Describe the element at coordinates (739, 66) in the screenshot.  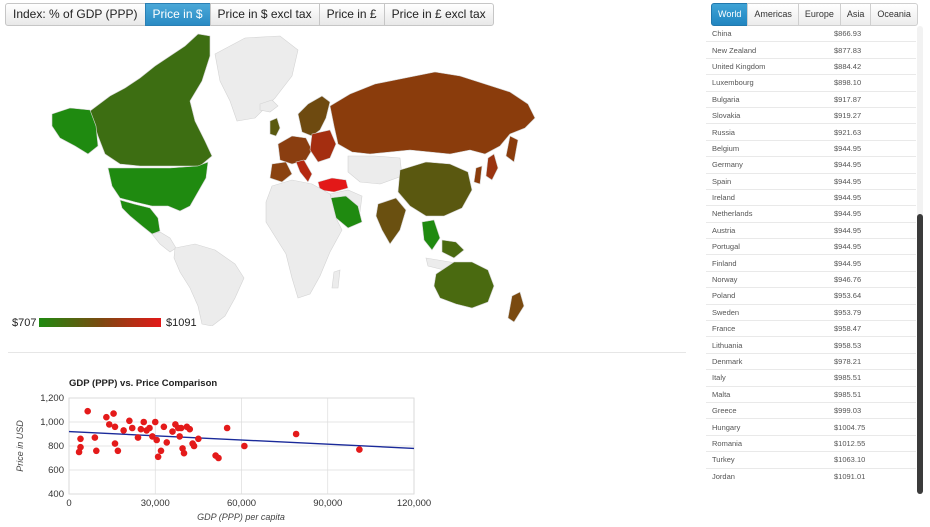
I see `country-name: United Kingdom` at that location.